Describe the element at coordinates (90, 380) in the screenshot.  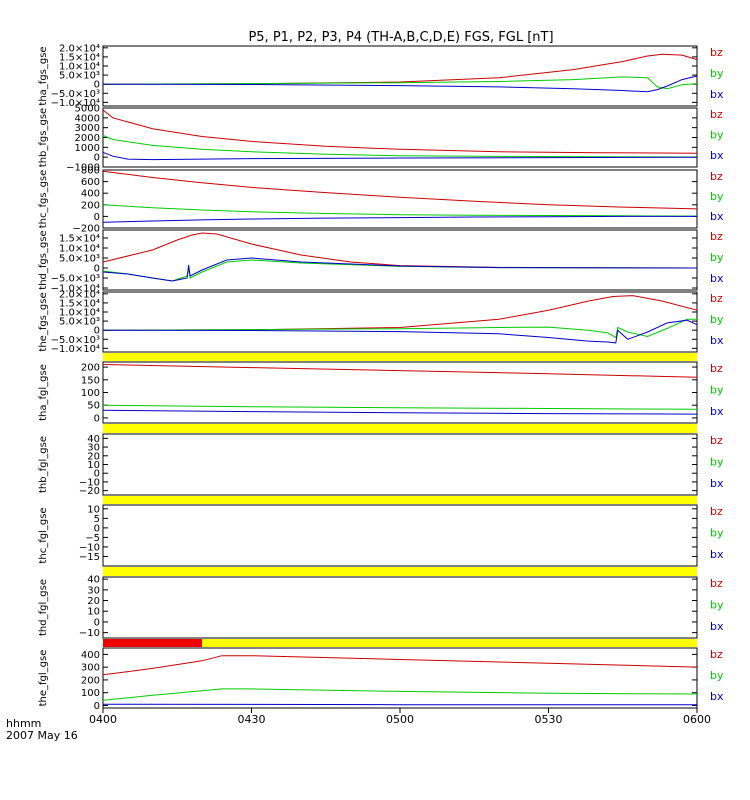
I see `y-tick-label: 150` at that location.